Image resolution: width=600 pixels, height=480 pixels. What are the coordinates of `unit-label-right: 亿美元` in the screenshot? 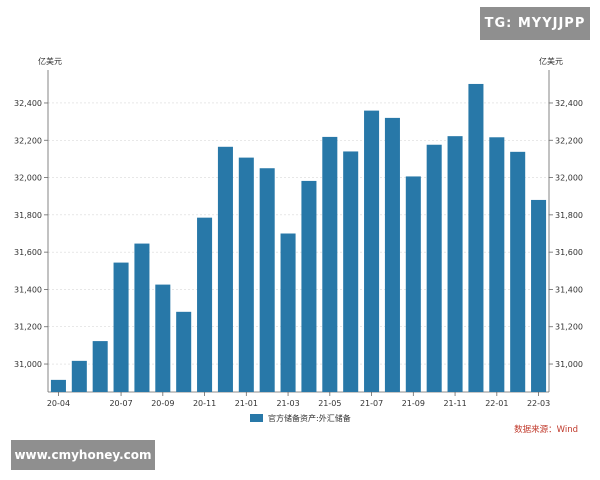 It's located at (551, 61).